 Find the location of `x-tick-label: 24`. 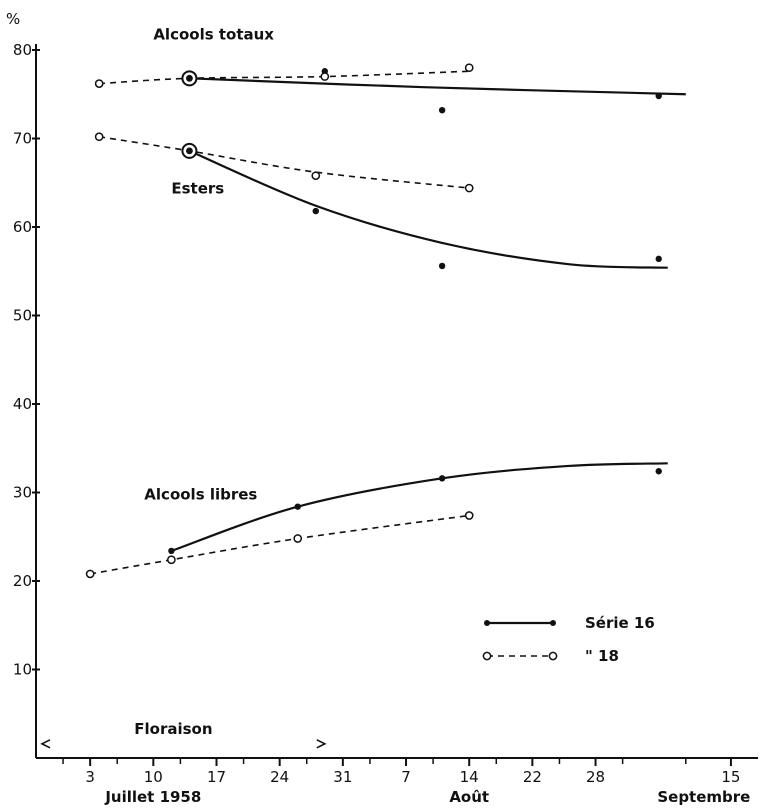

x-tick-label: 24 is located at coordinates (279, 777).